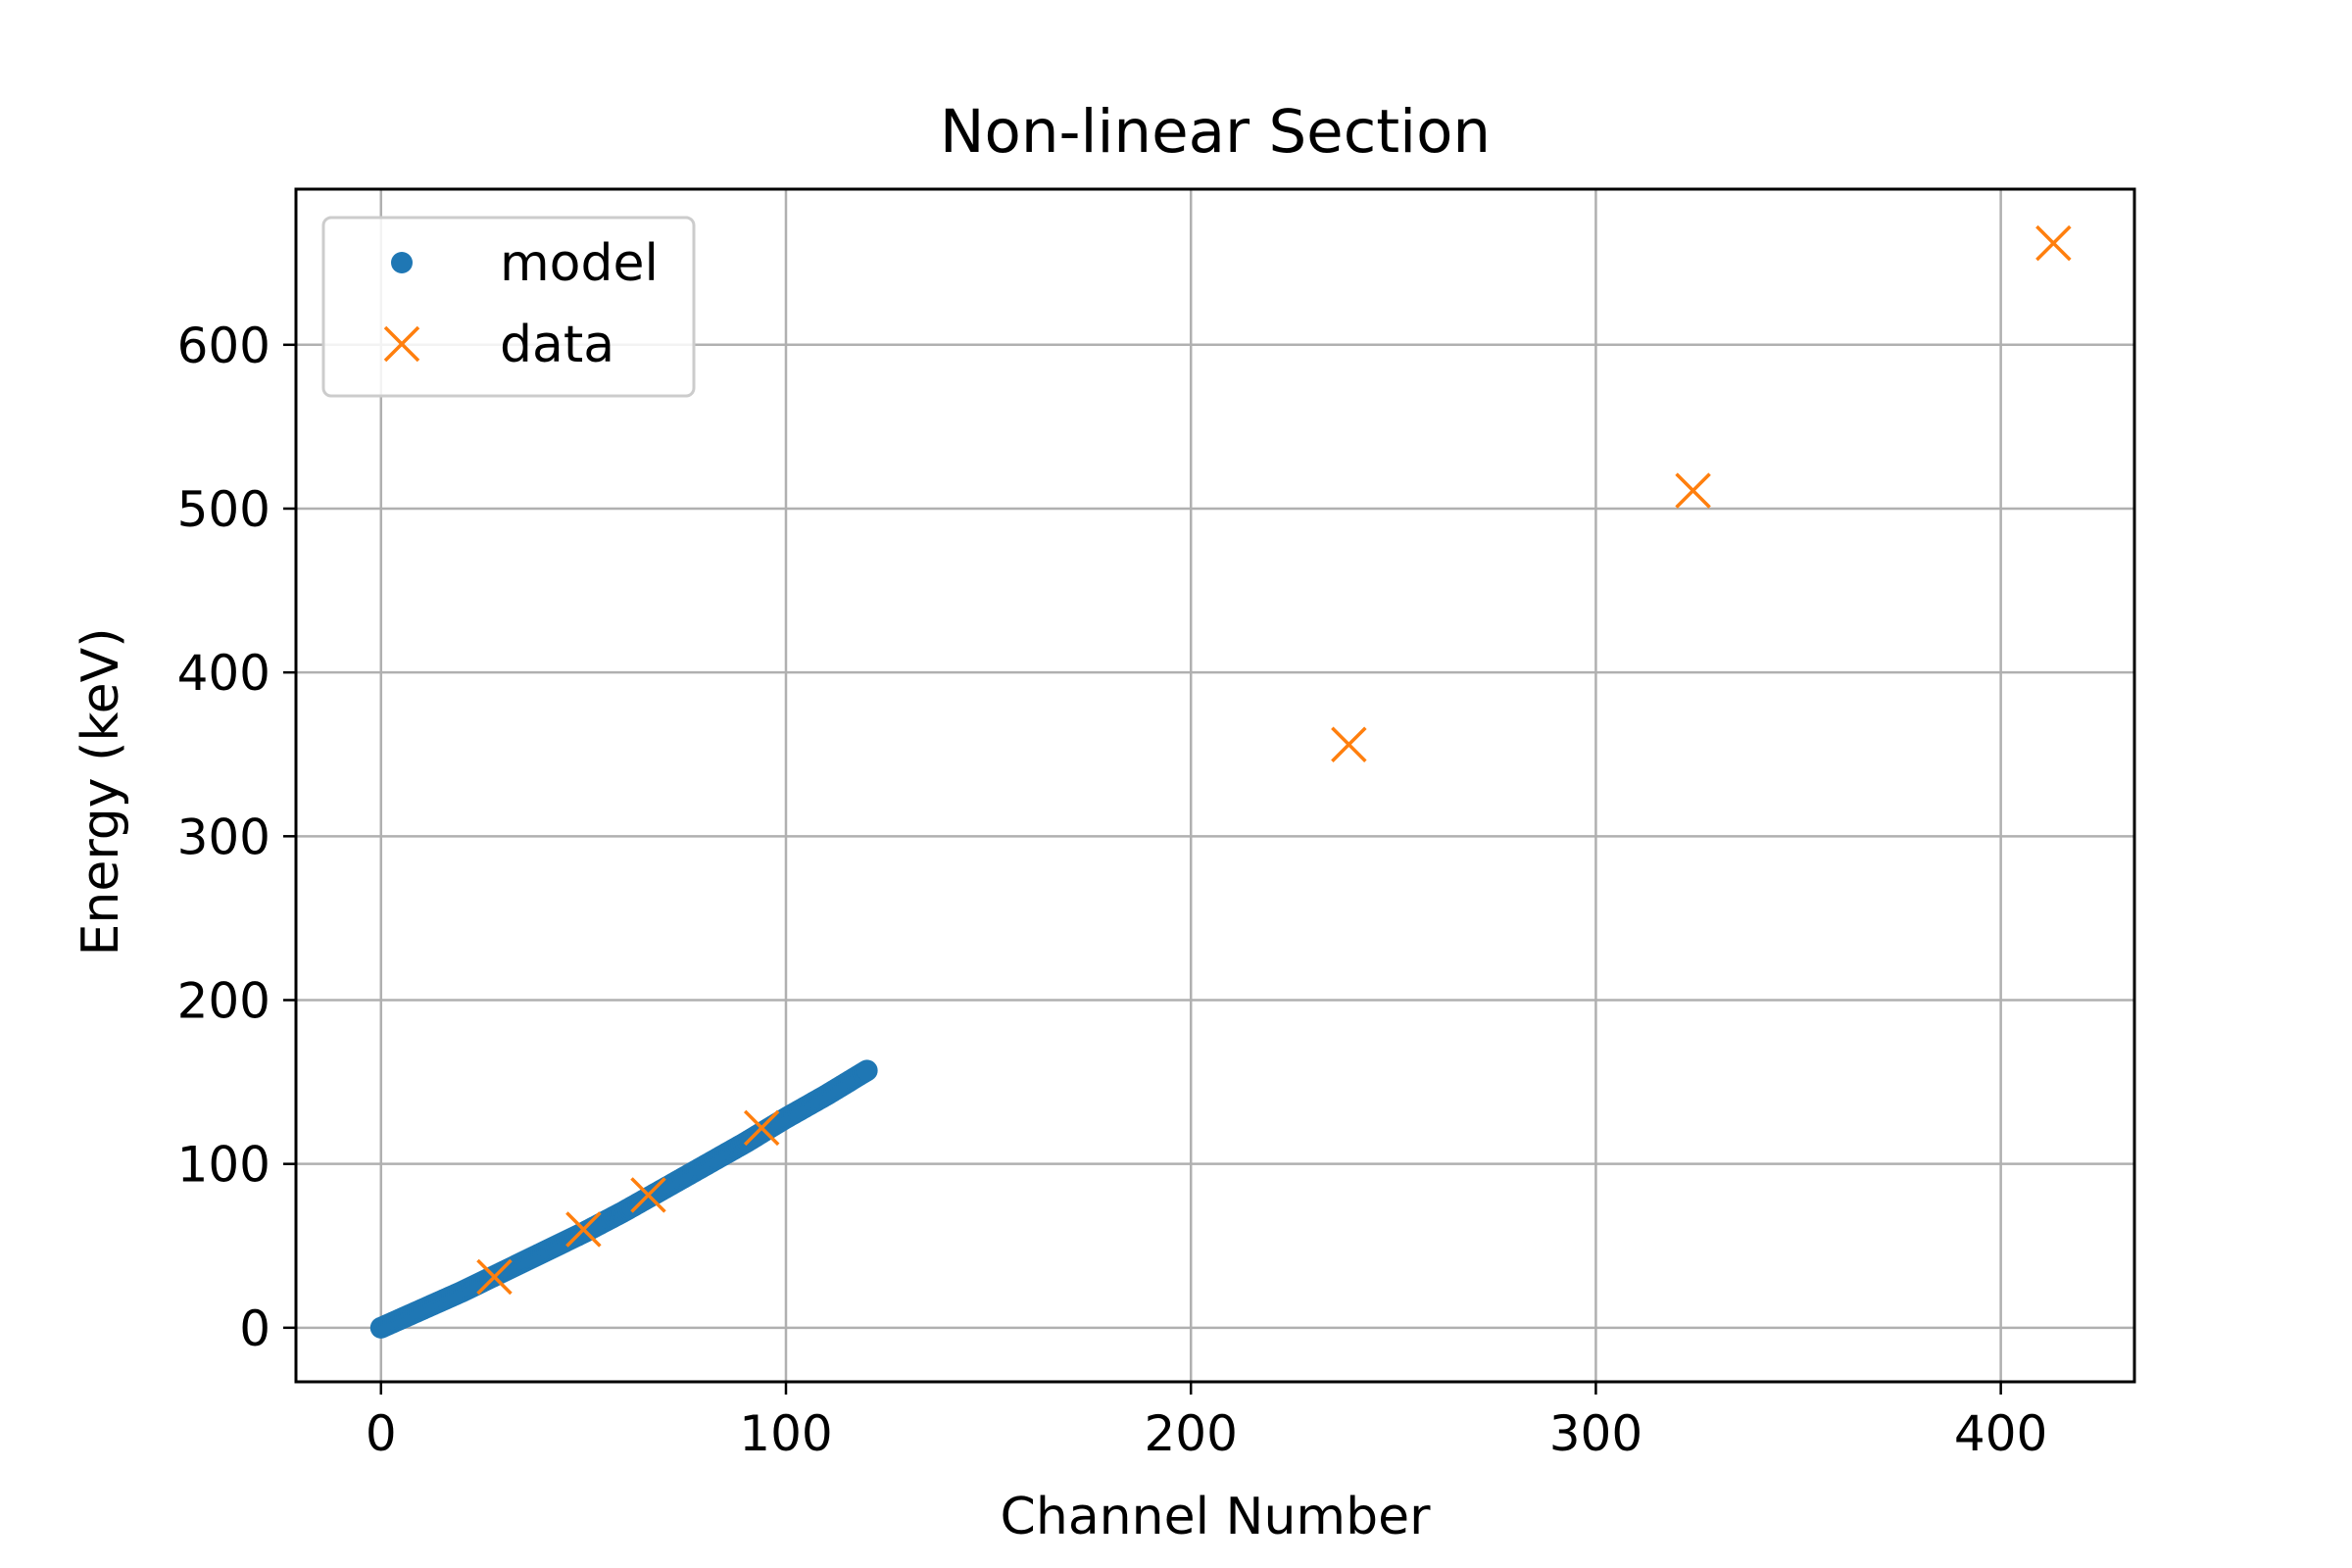 The width and height of the screenshot is (2352, 1568). I want to click on legend-data-marker, so click(401, 344).